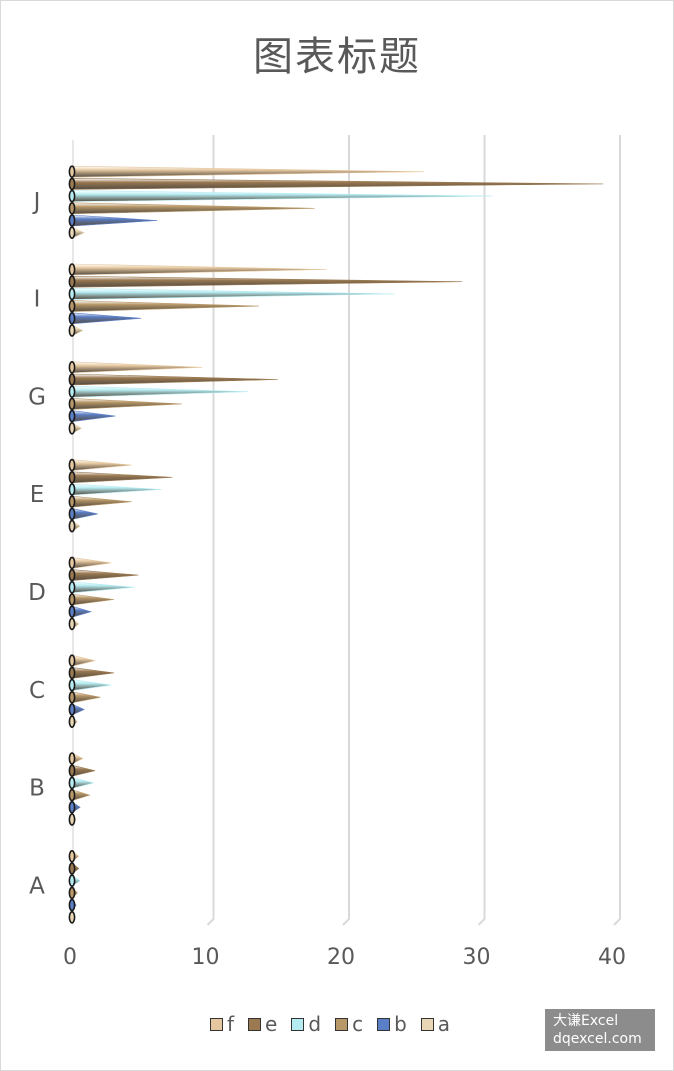 This screenshot has height=1071, width=674. What do you see at coordinates (392, 1024) in the screenshot?
I see `legend-item-b: b` at bounding box center [392, 1024].